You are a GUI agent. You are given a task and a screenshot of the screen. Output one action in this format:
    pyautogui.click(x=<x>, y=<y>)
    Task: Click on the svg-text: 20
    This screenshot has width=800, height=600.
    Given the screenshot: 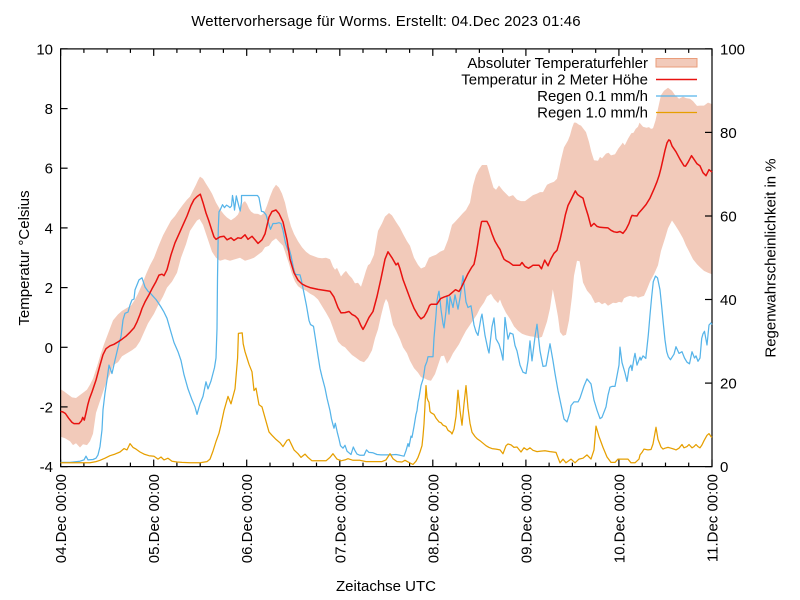 What is the action you would take?
    pyautogui.click(x=728, y=384)
    